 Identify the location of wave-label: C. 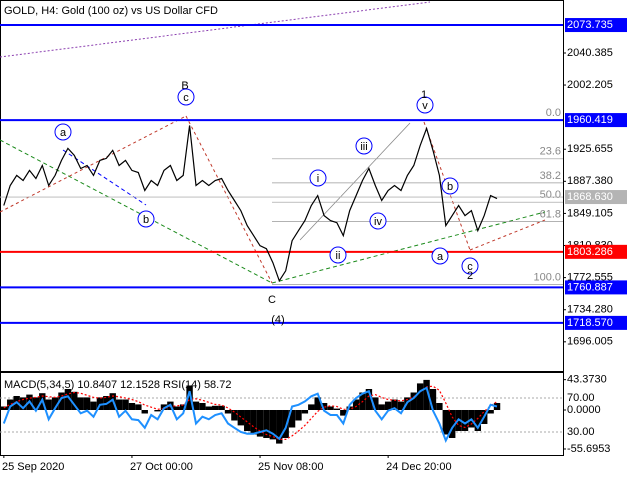
(272, 300).